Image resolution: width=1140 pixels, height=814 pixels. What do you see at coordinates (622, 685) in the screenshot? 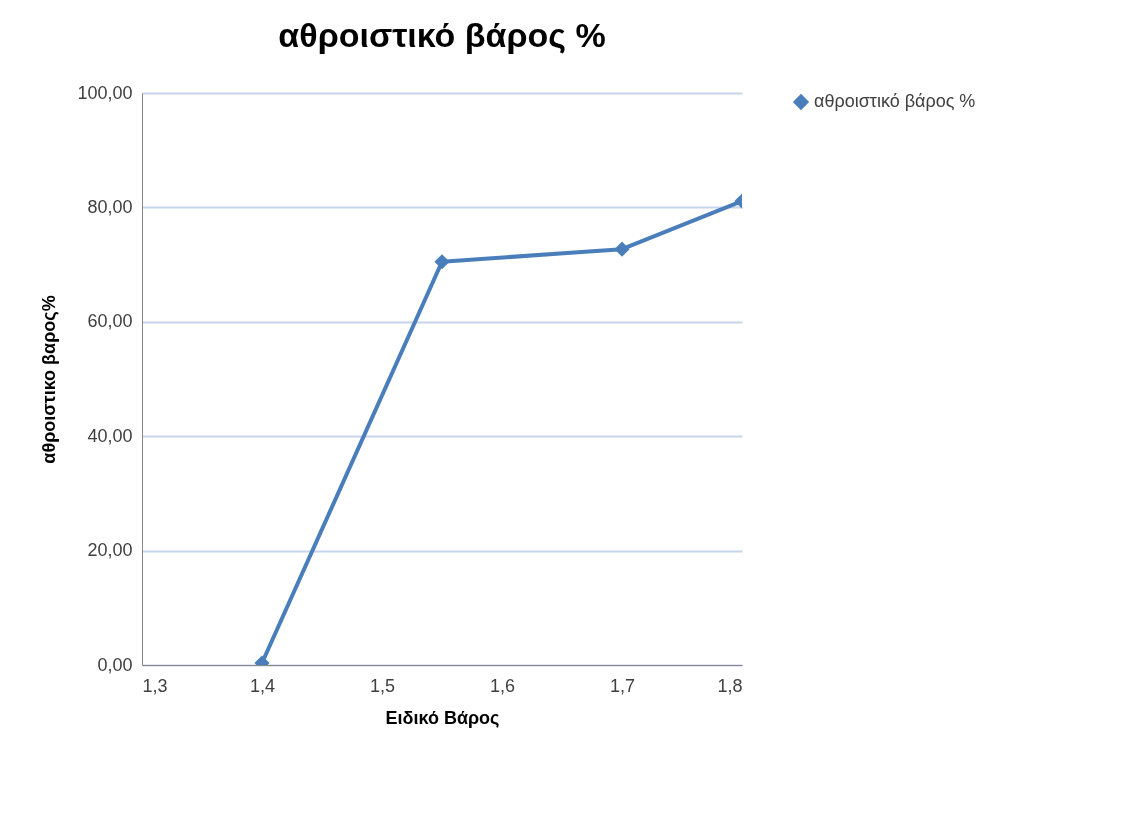
I see `x-tick-label: 1,7` at bounding box center [622, 685].